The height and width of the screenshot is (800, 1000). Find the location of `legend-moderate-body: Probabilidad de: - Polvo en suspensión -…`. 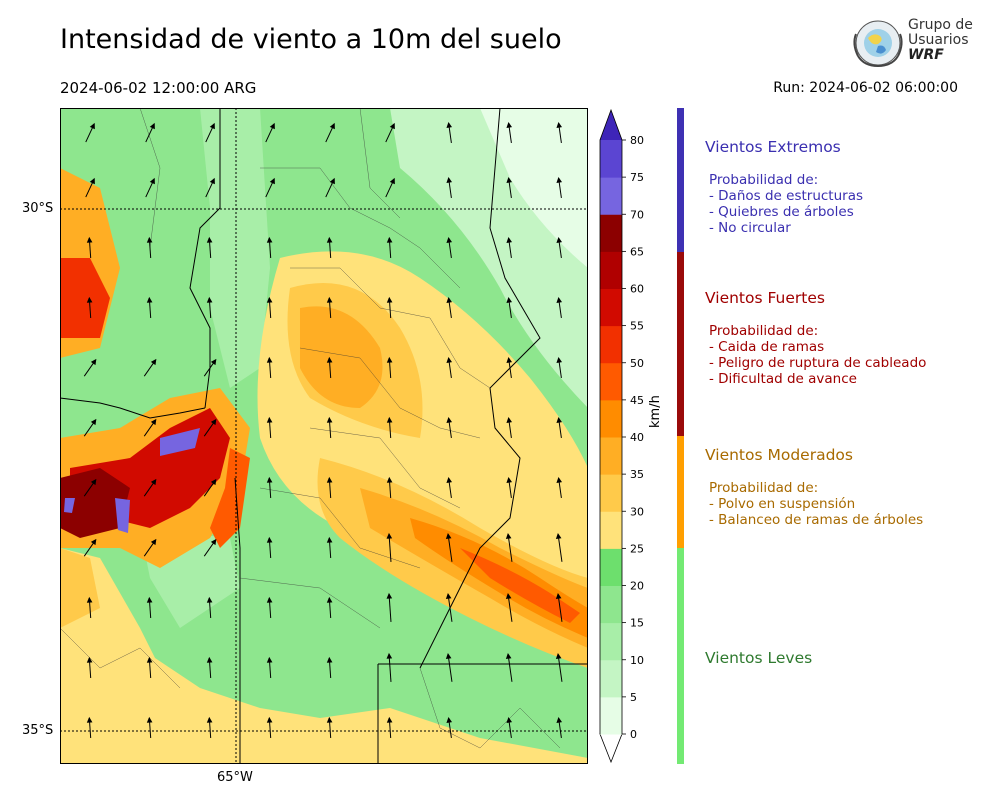

legend-moderate-body: Probabilidad de: - Polvo en suspensión -… is located at coordinates (816, 504).